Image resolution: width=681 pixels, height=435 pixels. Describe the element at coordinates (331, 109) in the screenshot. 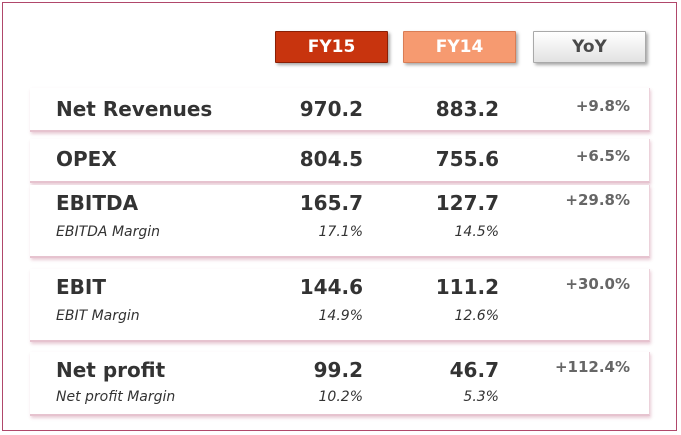

I see `fy15-value: 970.2` at that location.